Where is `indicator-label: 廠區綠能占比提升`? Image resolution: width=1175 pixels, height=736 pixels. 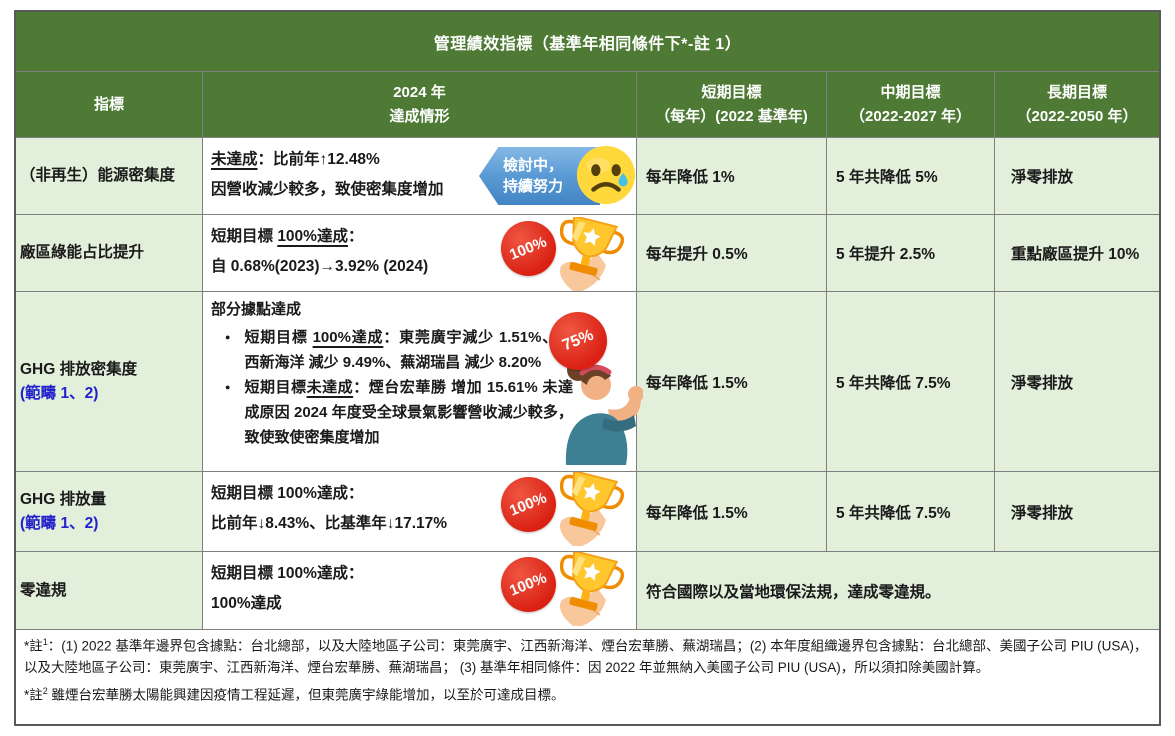
indicator-label: 廠區綠能占比提升 is located at coordinates (82, 253).